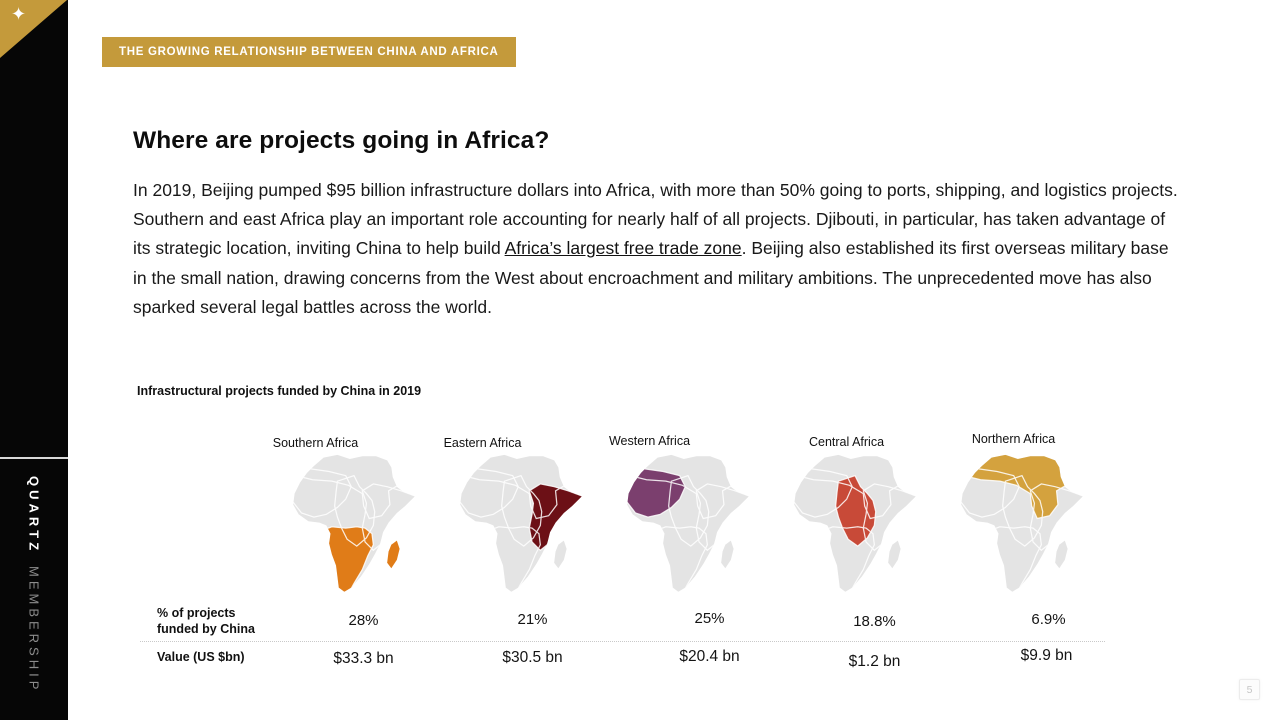 The width and height of the screenshot is (1280, 720). I want to click on value-amount: $30.5 bn, so click(532, 657).